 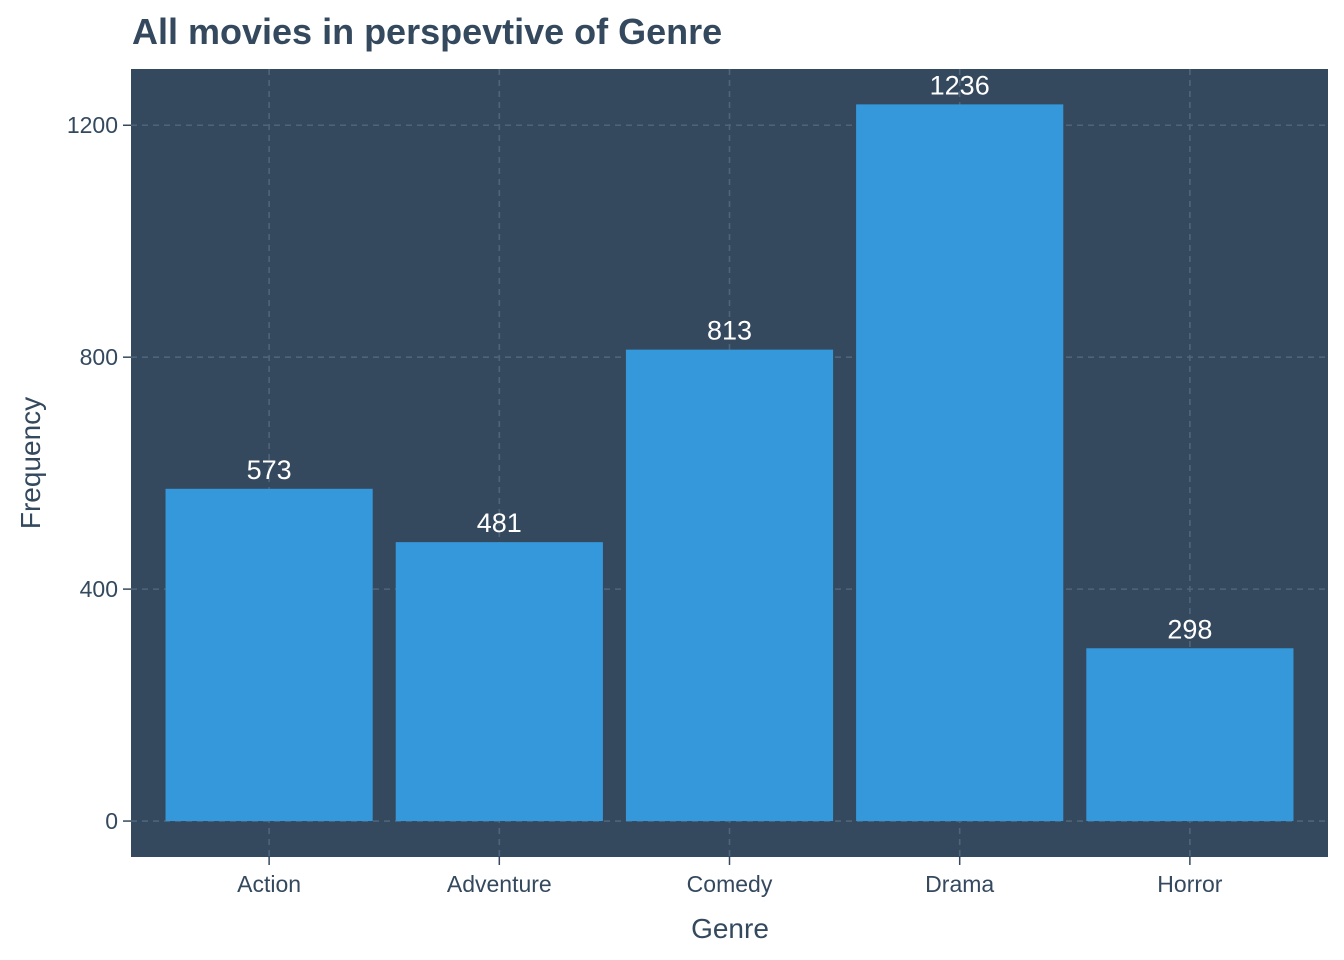 I want to click on data-label-adventure: 481, so click(x=499, y=523).